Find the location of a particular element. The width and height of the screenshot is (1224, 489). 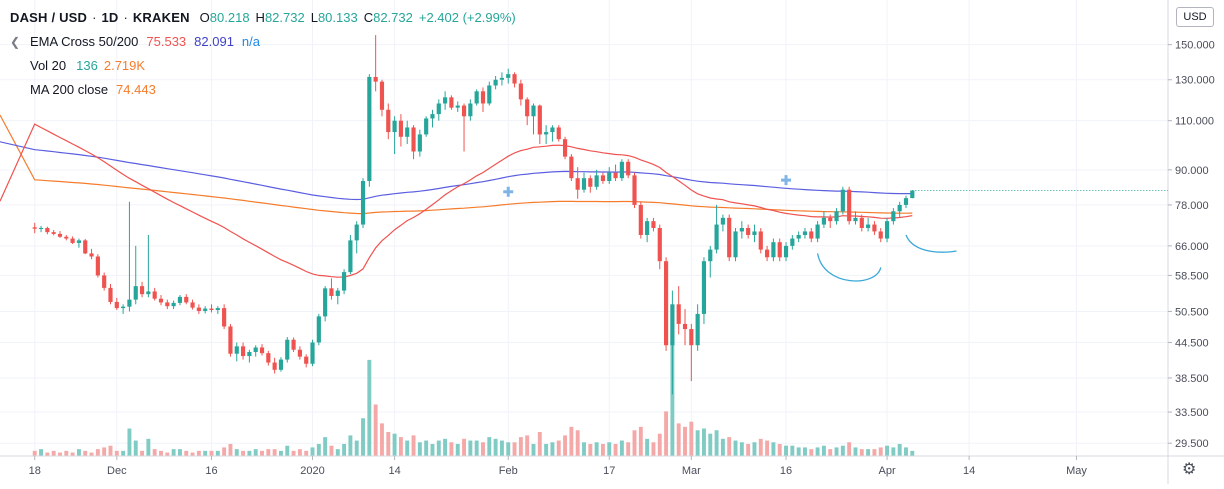

price-tick-label: 50.500 is located at coordinates (1192, 312).